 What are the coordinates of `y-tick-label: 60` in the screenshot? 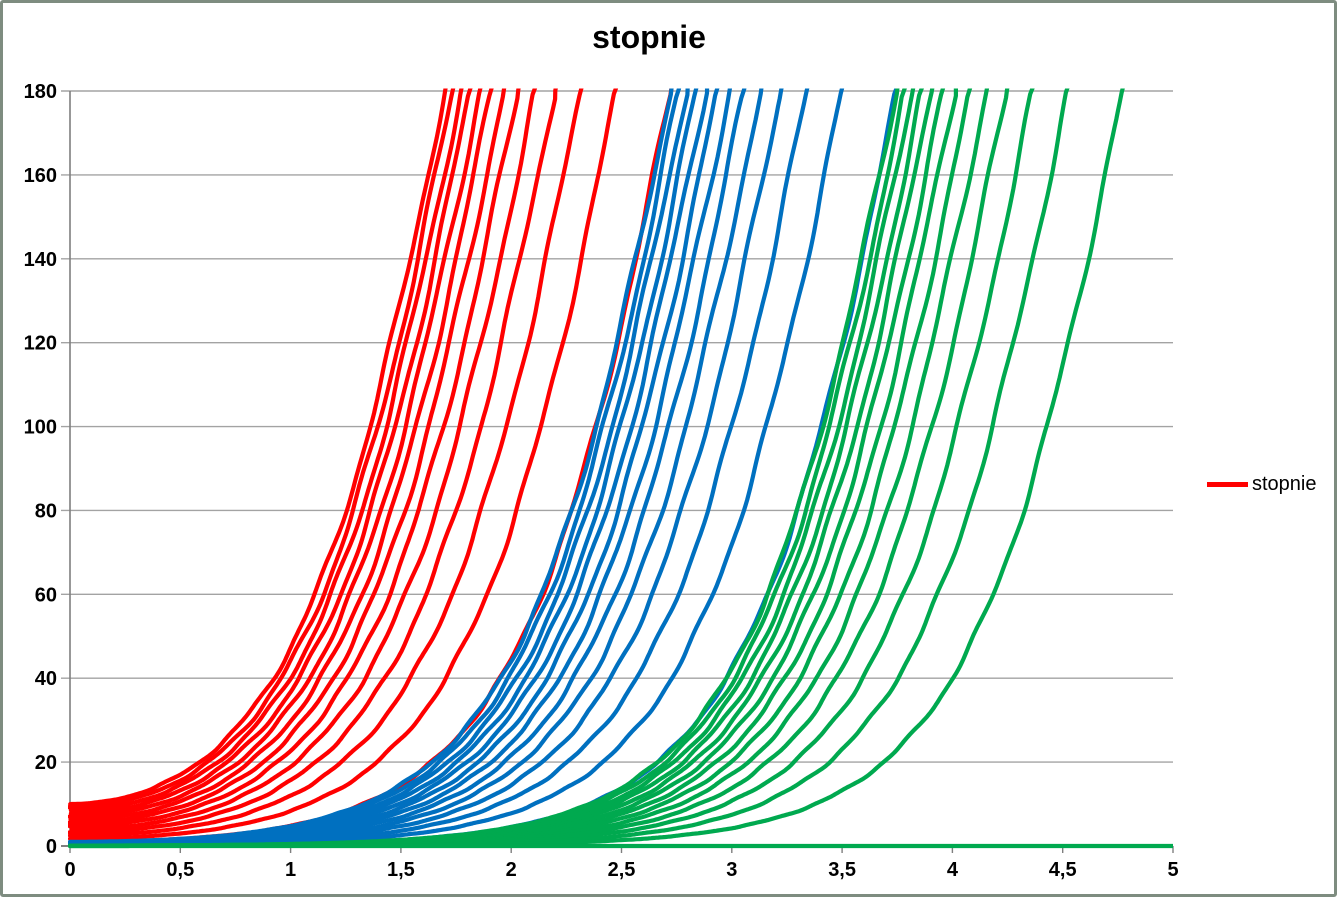 It's located at (46, 595).